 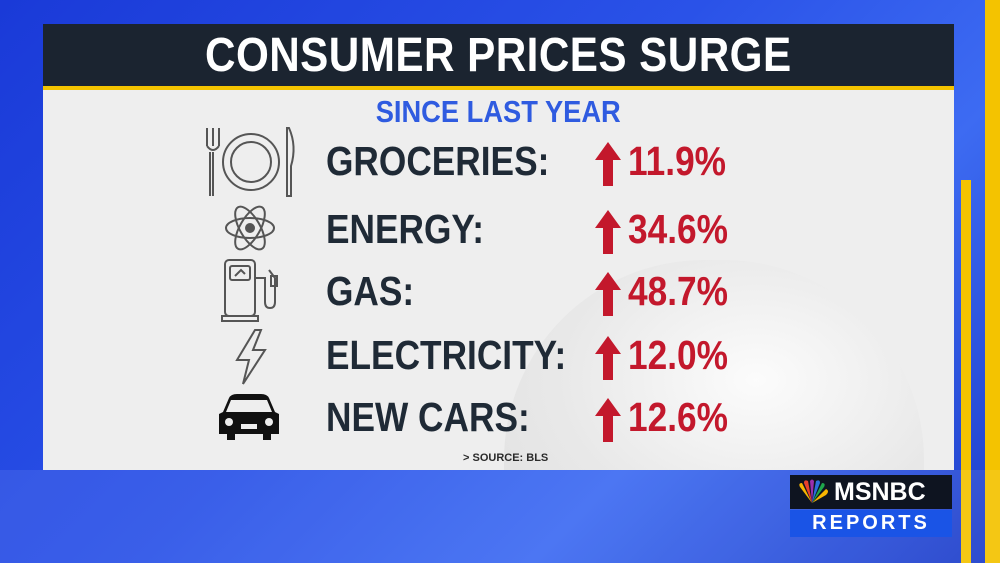 I want to click on yellow-stripe-inner, so click(x=966, y=371).